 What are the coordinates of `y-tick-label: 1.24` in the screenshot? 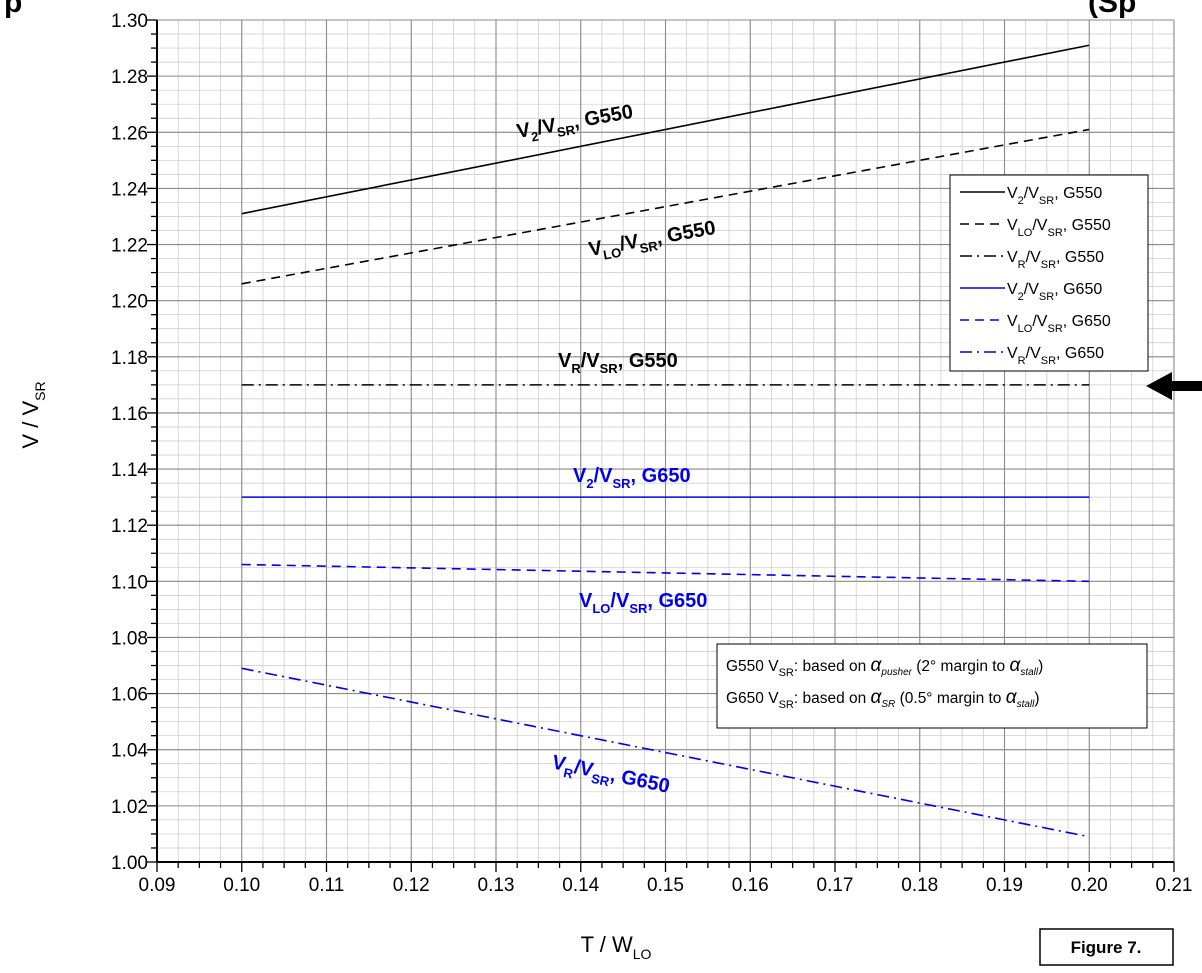 It's located at (129, 189).